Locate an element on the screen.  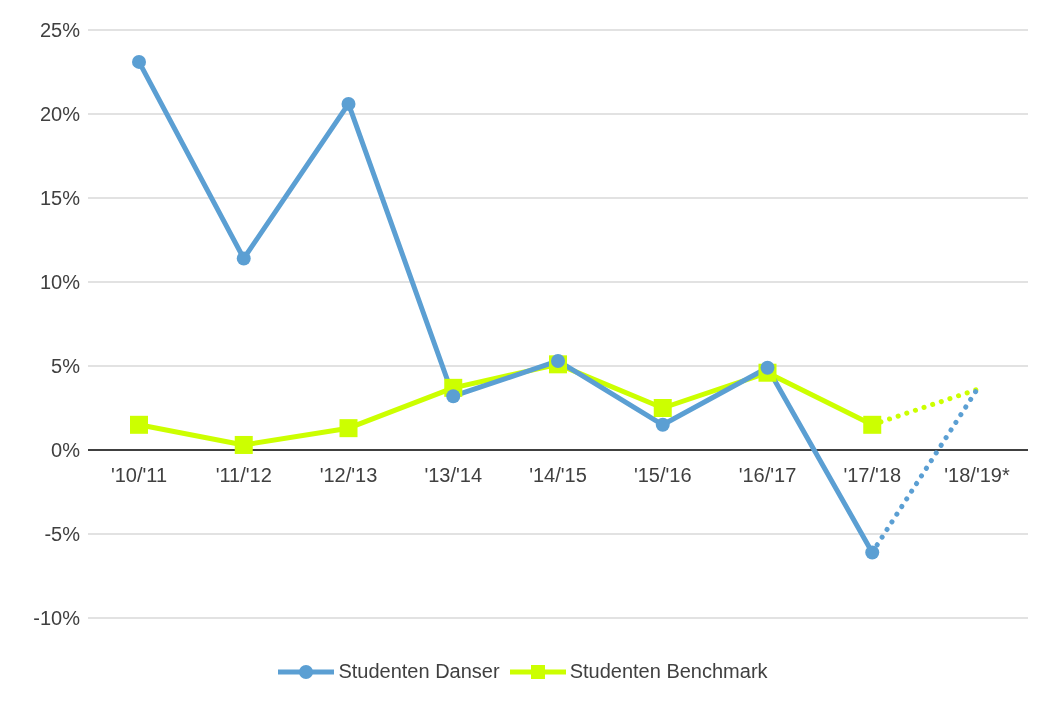
x-tick-label: '11/'12 is located at coordinates (243, 475).